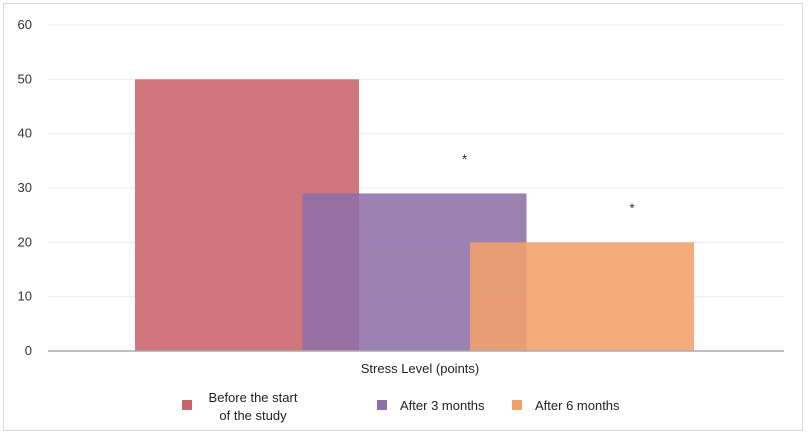 This screenshot has height=436, width=808. Describe the element at coordinates (25, 24) in the screenshot. I see `y-tick-label: 60` at that location.